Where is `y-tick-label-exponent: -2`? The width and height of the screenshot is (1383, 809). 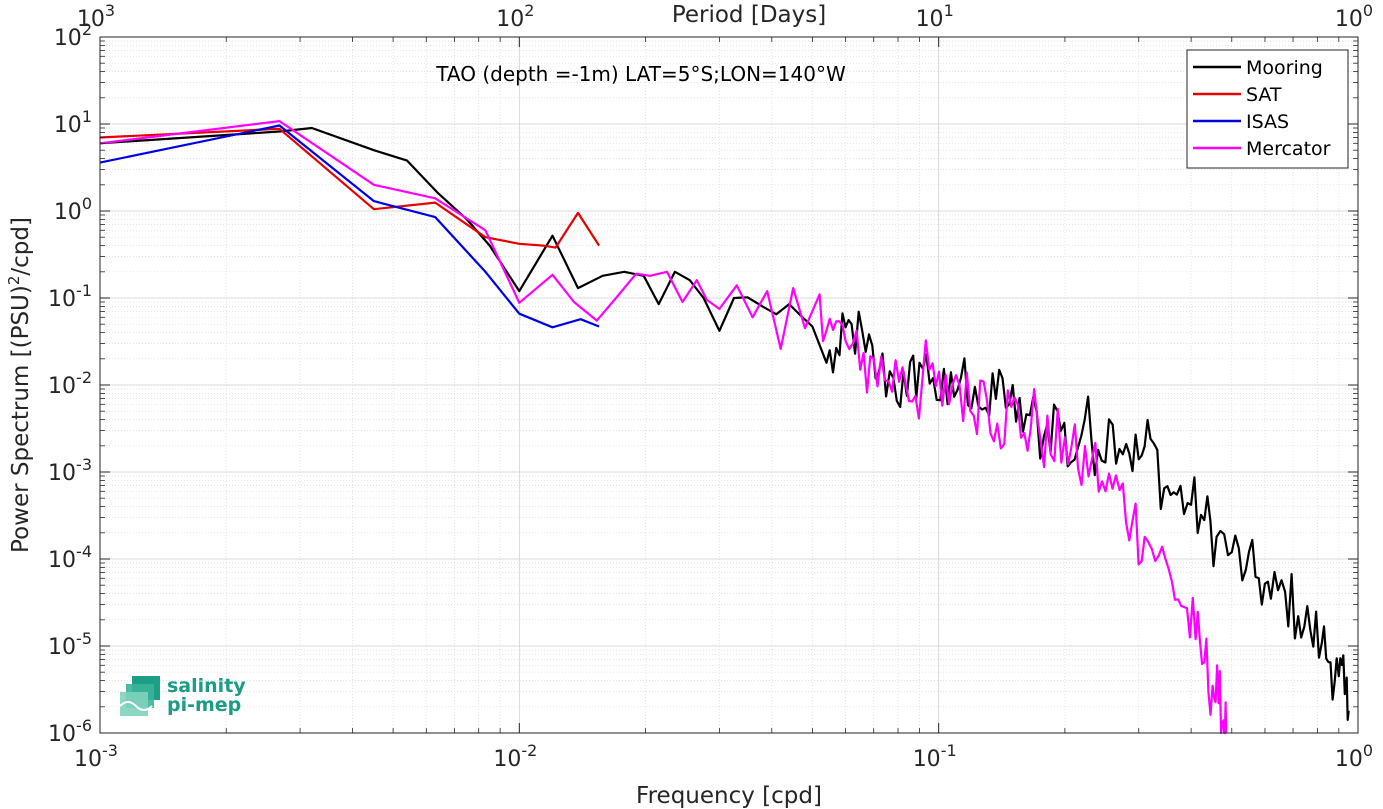
y-tick-label-exponent: -2 is located at coordinates (84, 377).